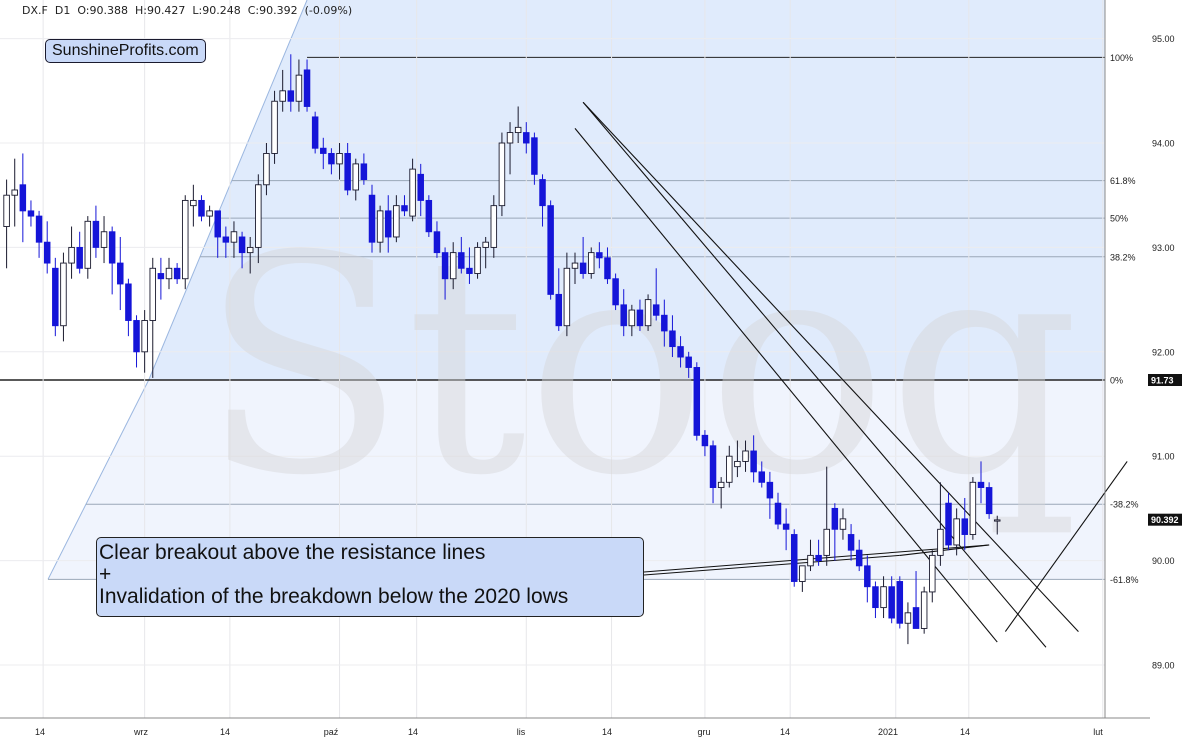  Describe the element at coordinates (62, 10) in the screenshot. I see `interval: D1` at that location.